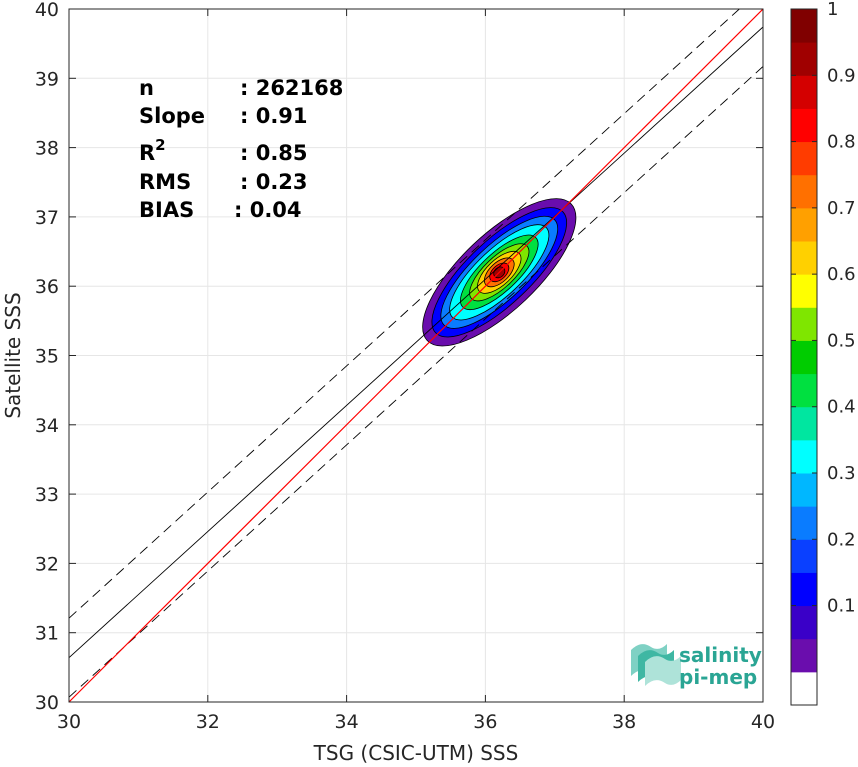  What do you see at coordinates (841, 473) in the screenshot?
I see `colorbar-tick-label: 0.3` at bounding box center [841, 473].